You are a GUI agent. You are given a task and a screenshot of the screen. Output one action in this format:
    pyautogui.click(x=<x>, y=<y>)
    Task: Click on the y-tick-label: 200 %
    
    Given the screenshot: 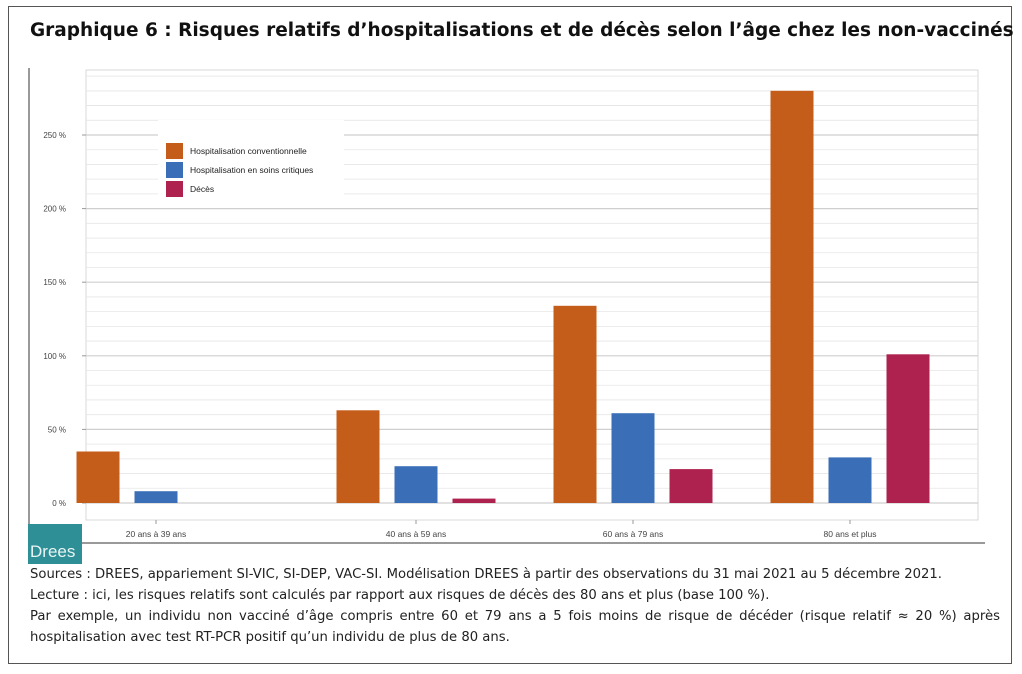 What is the action you would take?
    pyautogui.click(x=54, y=209)
    